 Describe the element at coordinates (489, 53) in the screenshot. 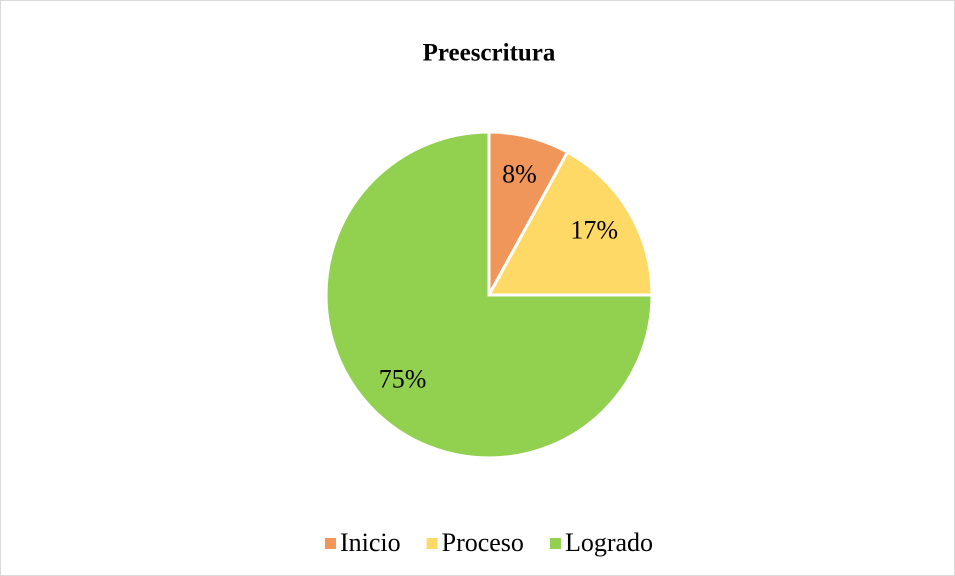

I see `chart-title: Preescritura` at that location.